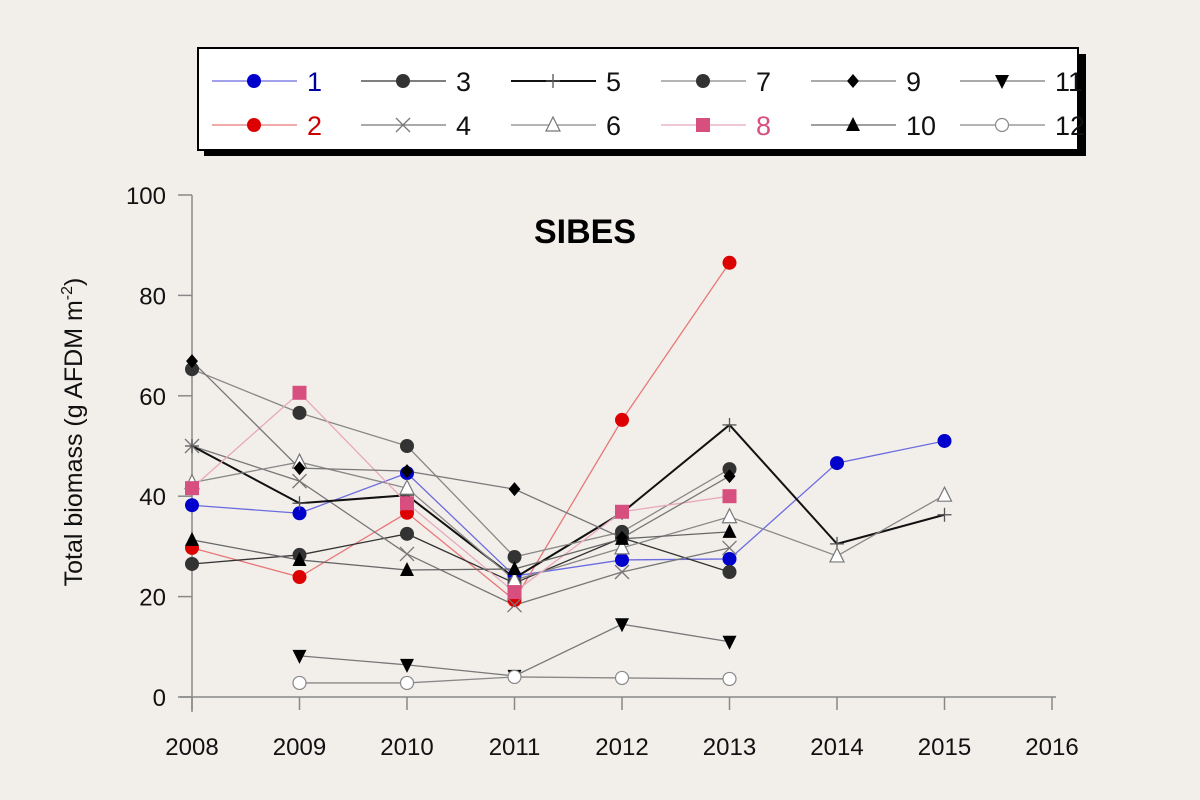 Image resolution: width=1200 pixels, height=800 pixels. I want to click on legend-item-5: 5, so click(566, 82).